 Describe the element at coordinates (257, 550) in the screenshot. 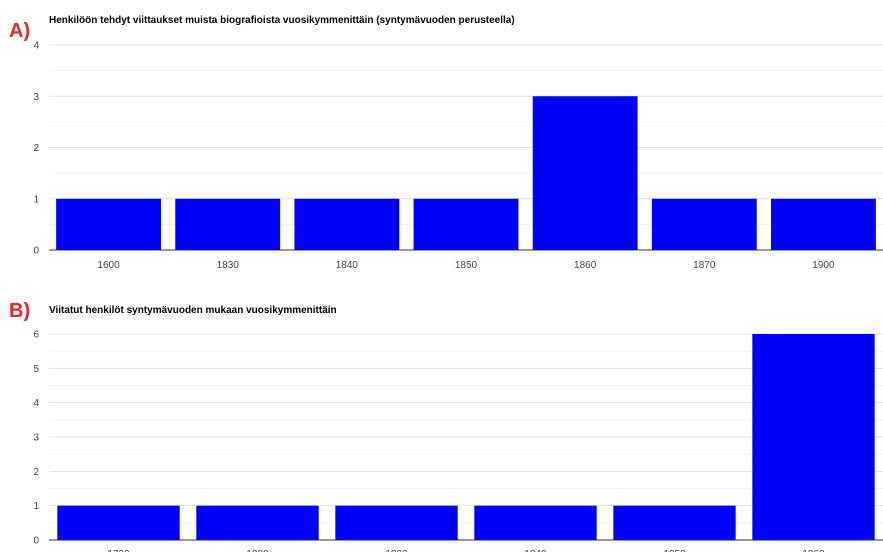

I see `x-tick-label: 1820` at that location.